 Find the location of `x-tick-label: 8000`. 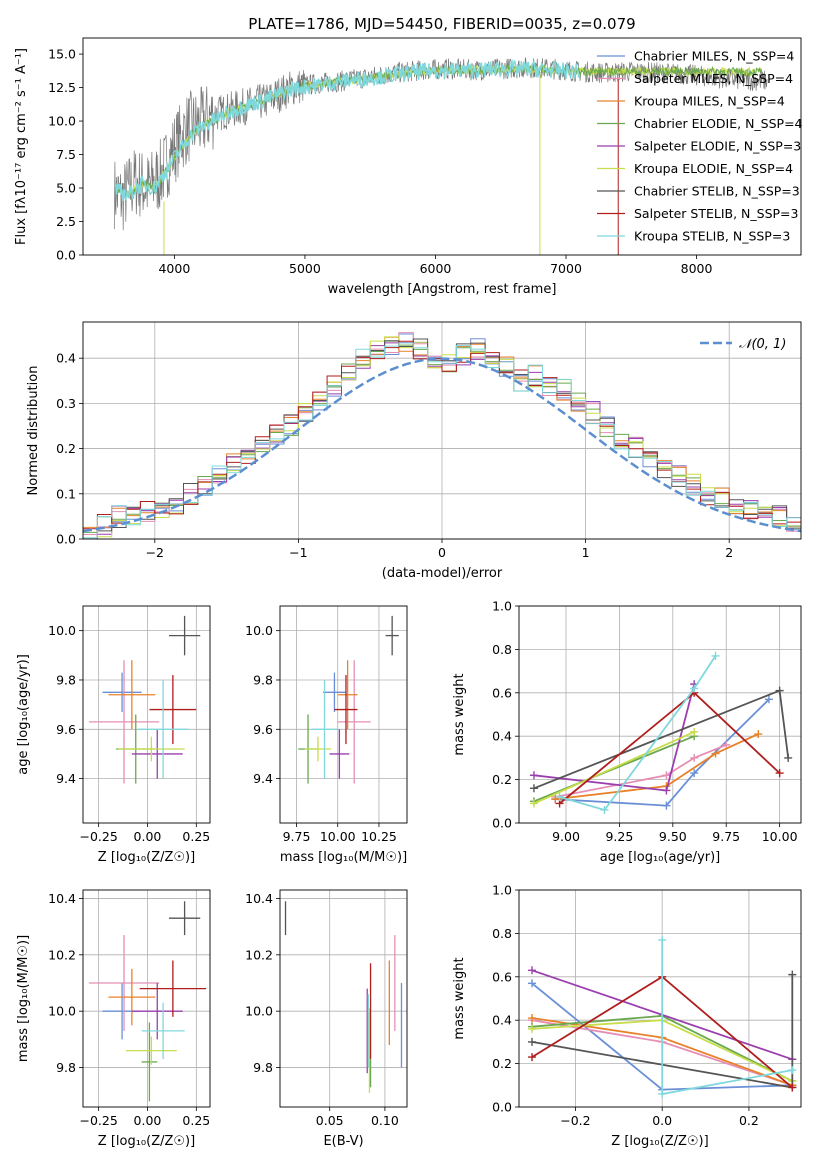

x-tick-label: 8000 is located at coordinates (697, 268).